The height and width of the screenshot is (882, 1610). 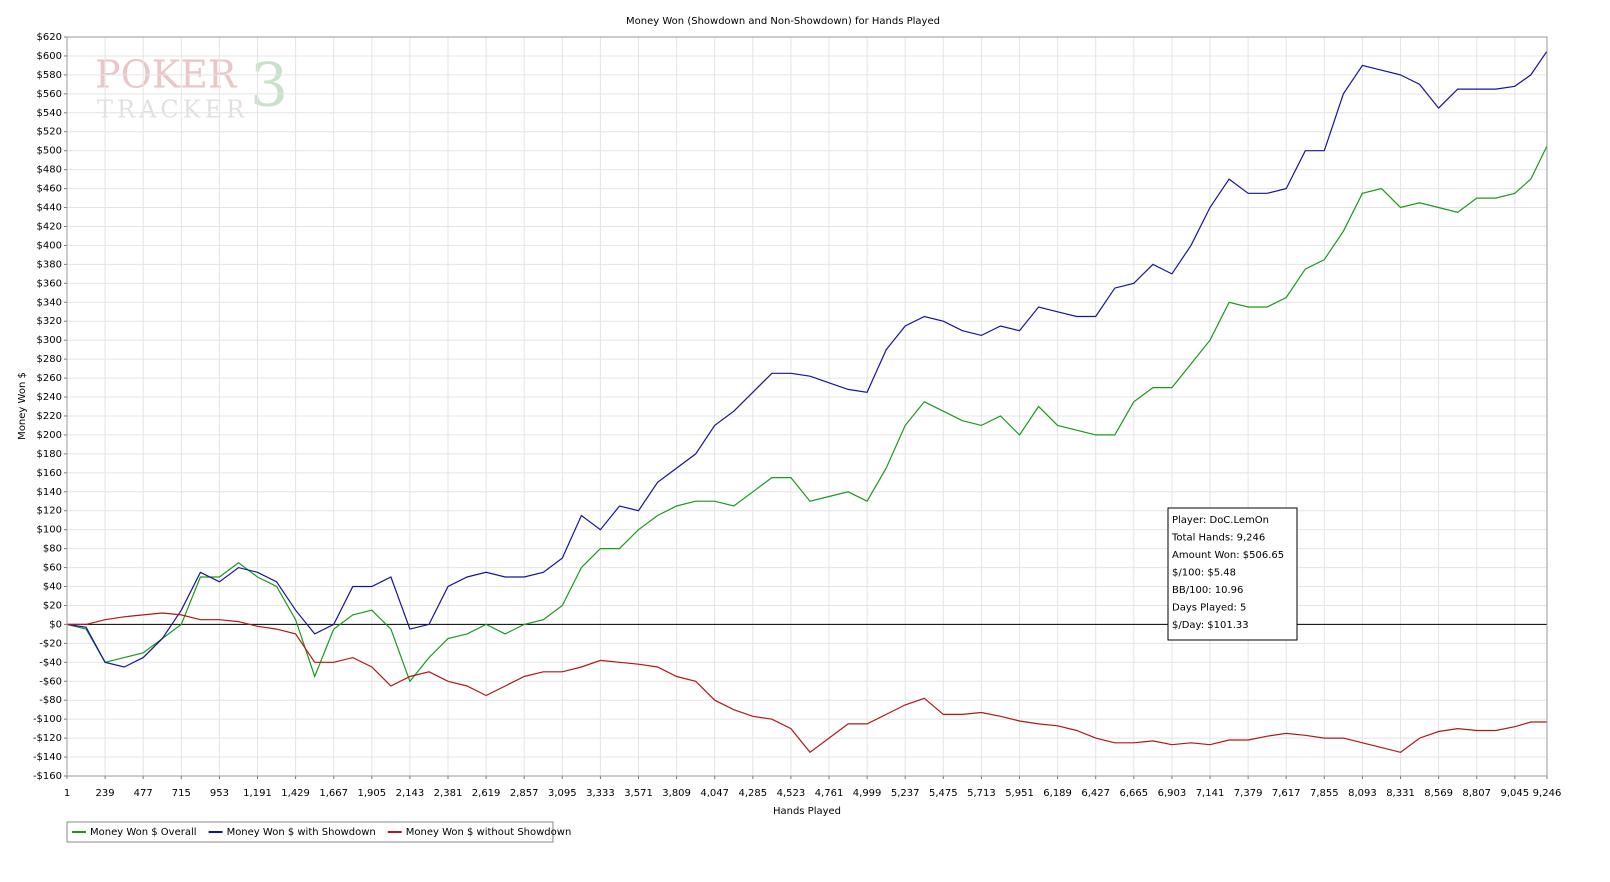 What do you see at coordinates (676, 793) in the screenshot?
I see `x-tick-label: 3,809` at bounding box center [676, 793].